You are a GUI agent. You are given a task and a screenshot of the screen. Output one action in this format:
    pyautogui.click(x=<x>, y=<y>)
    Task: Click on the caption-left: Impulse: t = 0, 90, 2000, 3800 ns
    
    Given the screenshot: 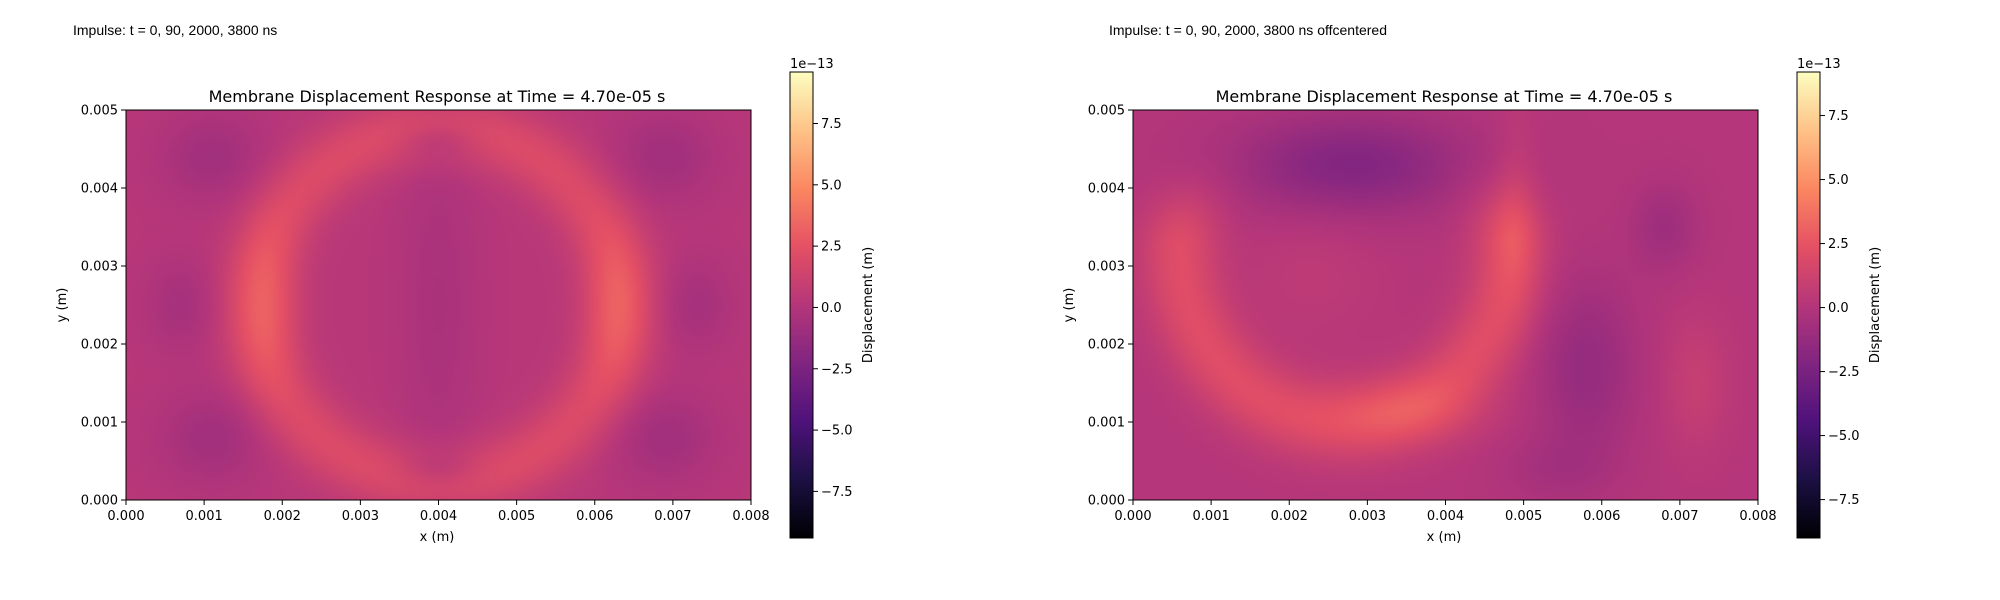 What is the action you would take?
    pyautogui.click(x=175, y=30)
    